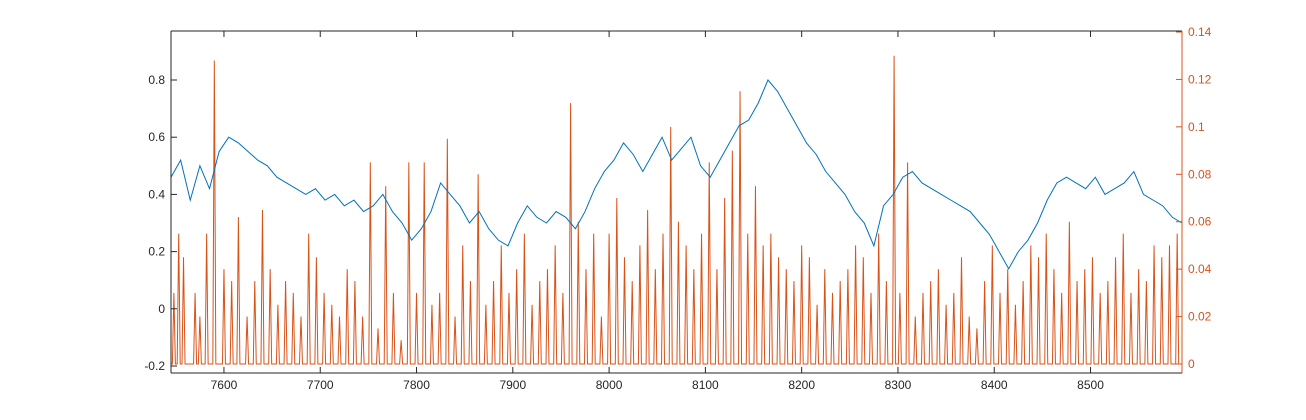 The width and height of the screenshot is (1306, 420). Describe the element at coordinates (156, 80) in the screenshot. I see `y-left-tick-label: 0.8` at that location.